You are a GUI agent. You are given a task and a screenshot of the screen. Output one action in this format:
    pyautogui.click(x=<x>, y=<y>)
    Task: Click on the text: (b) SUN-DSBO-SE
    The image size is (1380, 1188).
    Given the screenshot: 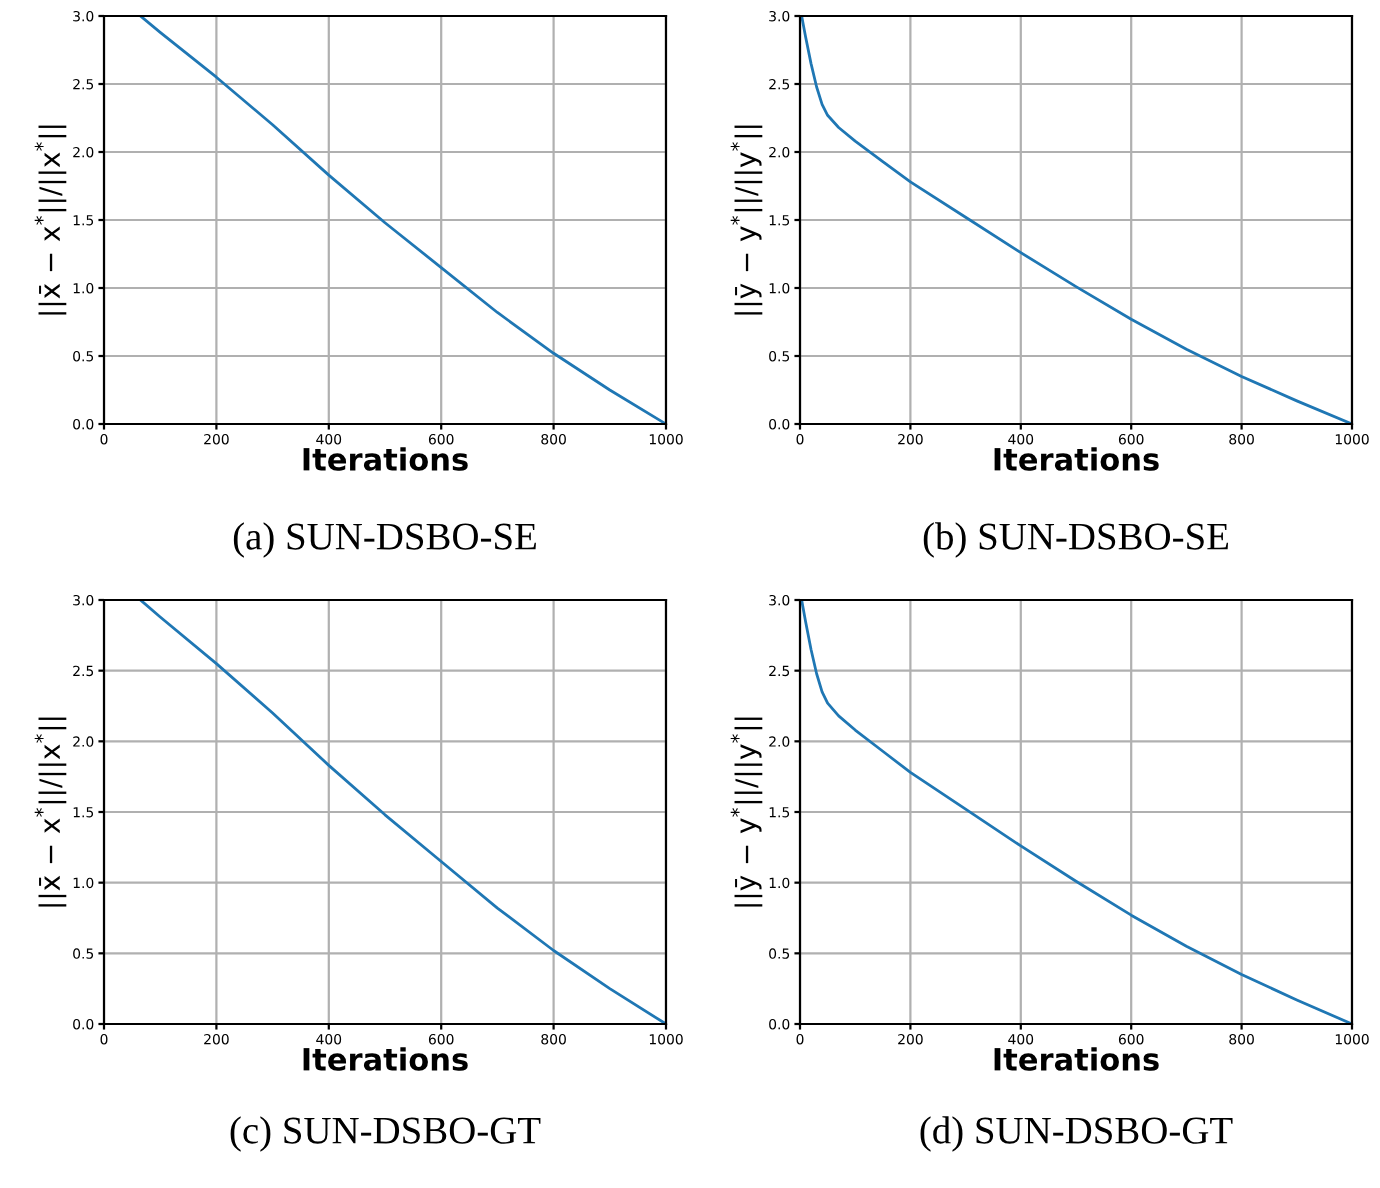 What is the action you would take?
    pyautogui.click(x=1076, y=540)
    